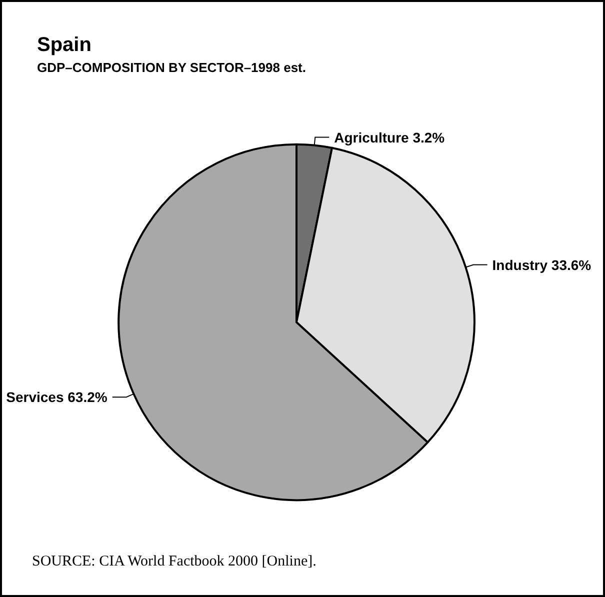 The height and width of the screenshot is (597, 605). I want to click on chart-subtitle: GDP–COMPOSITION BY SECTOR–1998 est., so click(171, 67).